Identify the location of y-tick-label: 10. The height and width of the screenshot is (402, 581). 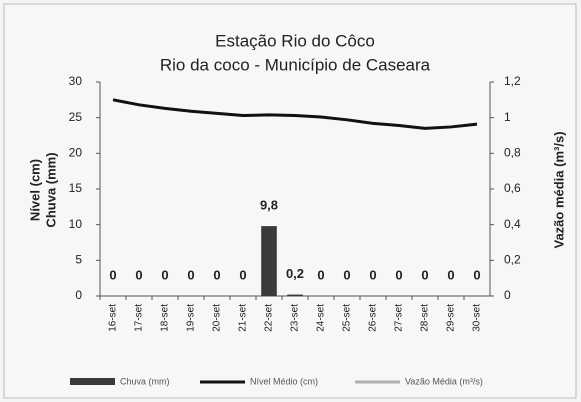
(76, 224).